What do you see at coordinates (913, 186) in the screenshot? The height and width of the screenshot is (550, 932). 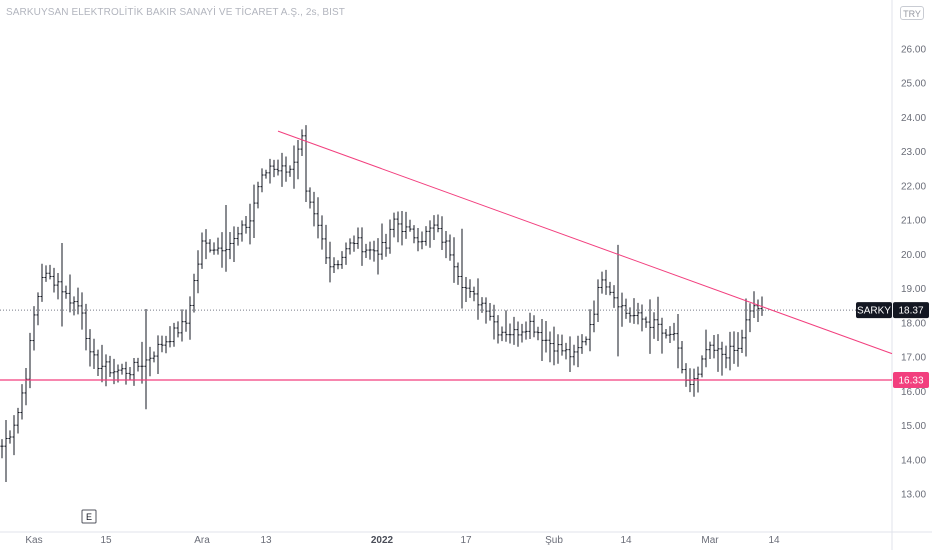 I see `price-tick-label: 22.00` at bounding box center [913, 186].